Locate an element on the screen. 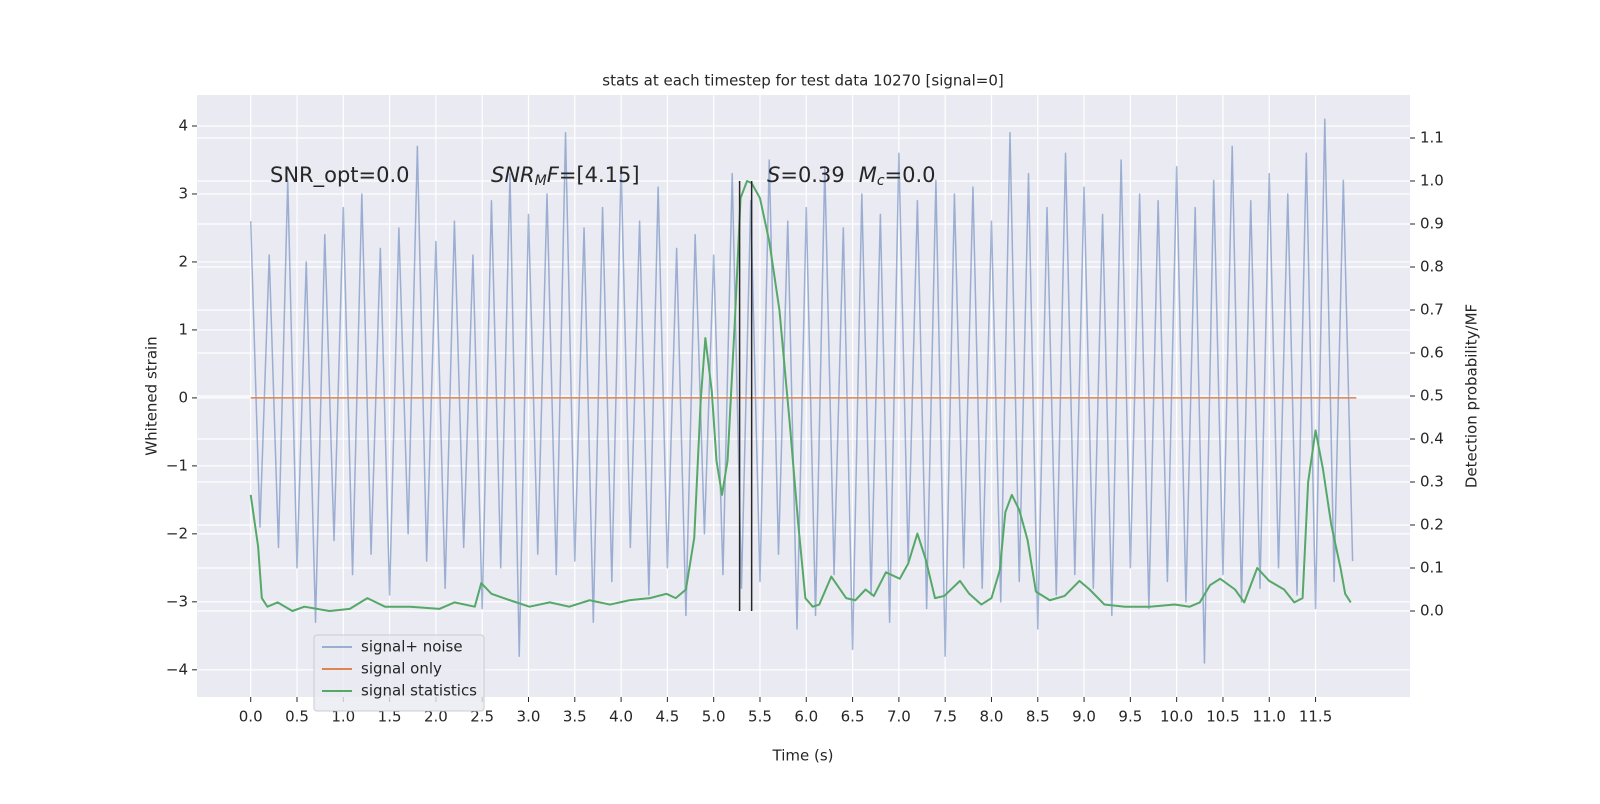  x-tick-label: 3.5 is located at coordinates (575, 717).